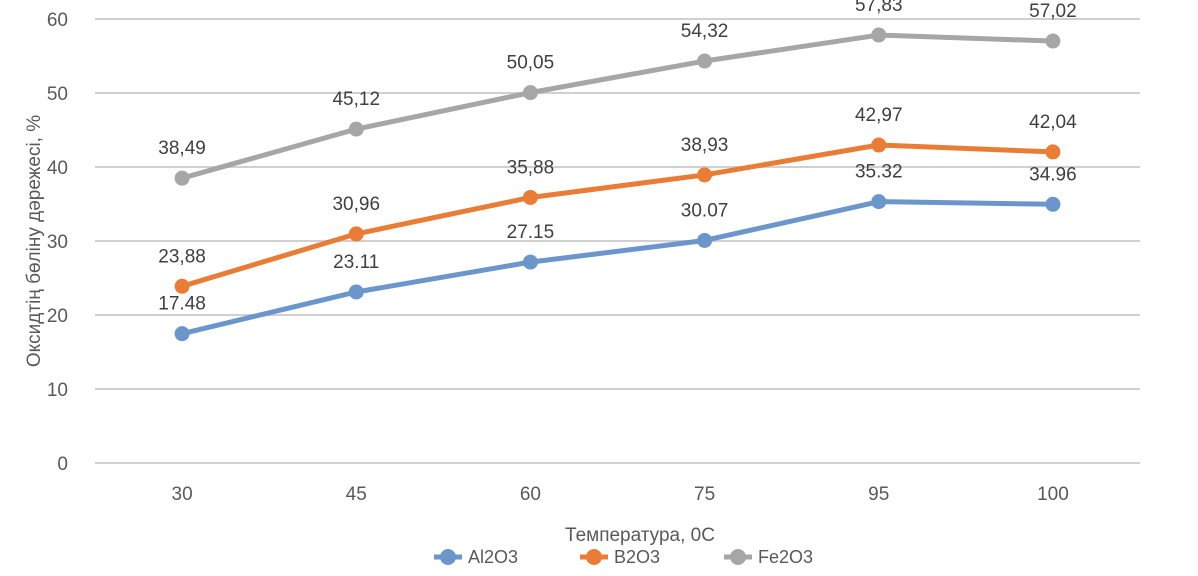  Describe the element at coordinates (879, 115) in the screenshot. I see `data-label: 42,97` at that location.